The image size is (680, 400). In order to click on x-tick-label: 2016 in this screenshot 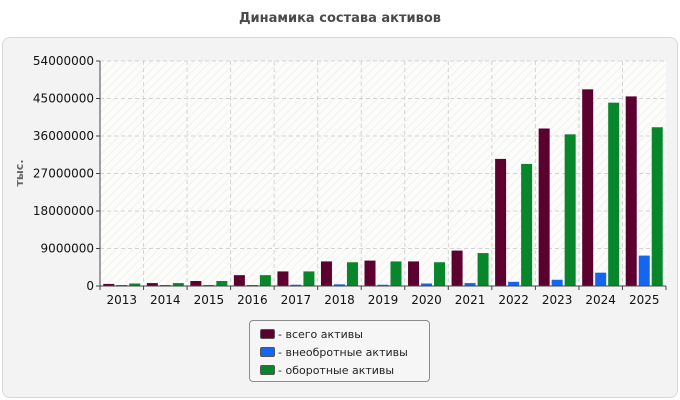, I will do `click(252, 300)`.